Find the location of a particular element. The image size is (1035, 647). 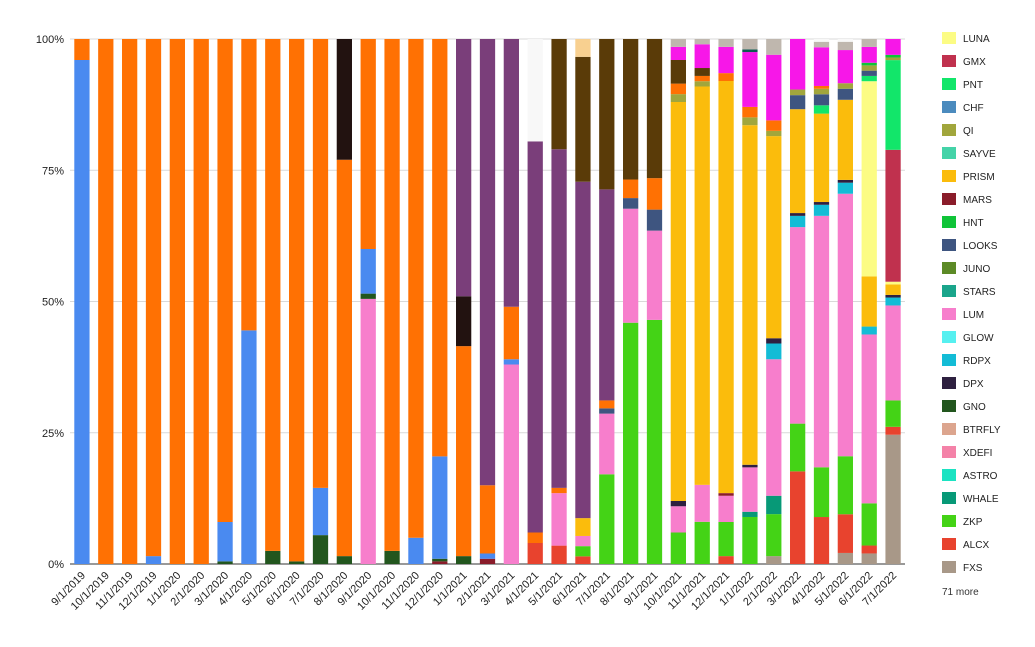

legend-item: RDPX is located at coordinates (966, 360).